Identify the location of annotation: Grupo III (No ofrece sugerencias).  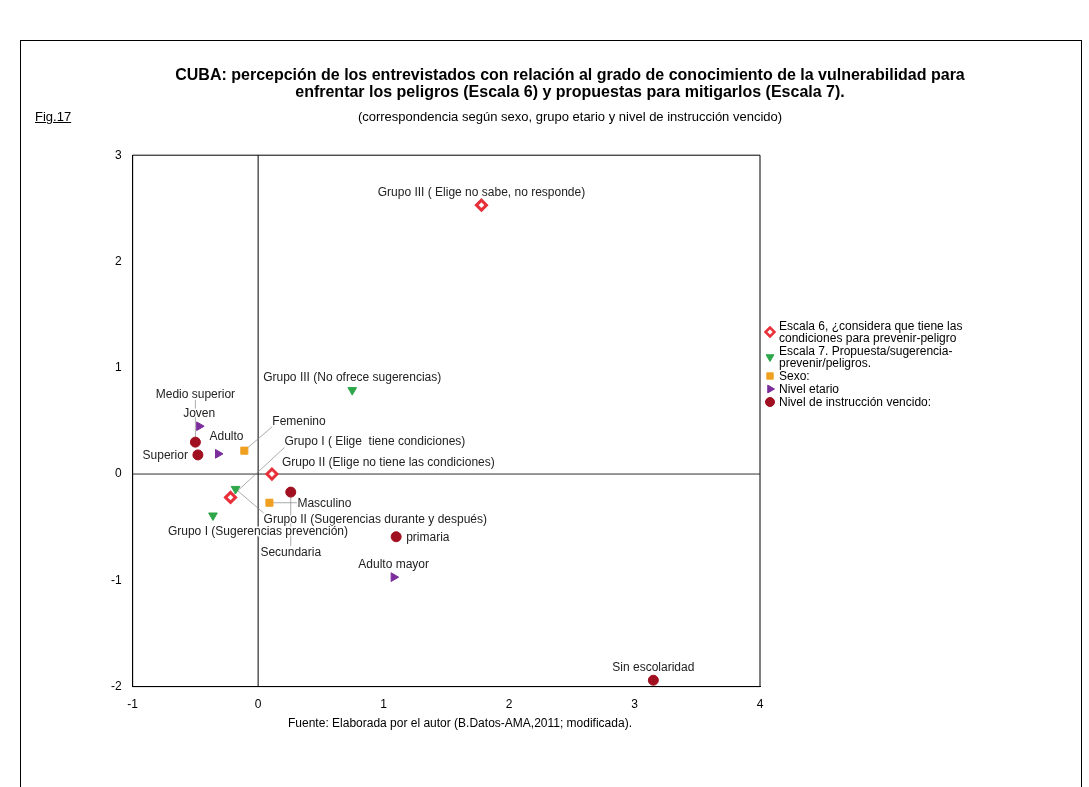
(352, 377).